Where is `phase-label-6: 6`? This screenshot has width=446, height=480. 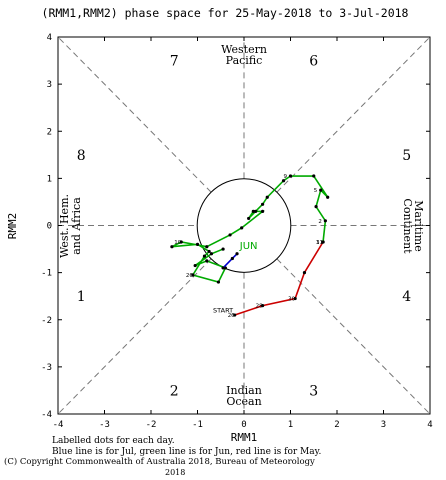
phase-label-6: 6 is located at coordinates (313, 62).